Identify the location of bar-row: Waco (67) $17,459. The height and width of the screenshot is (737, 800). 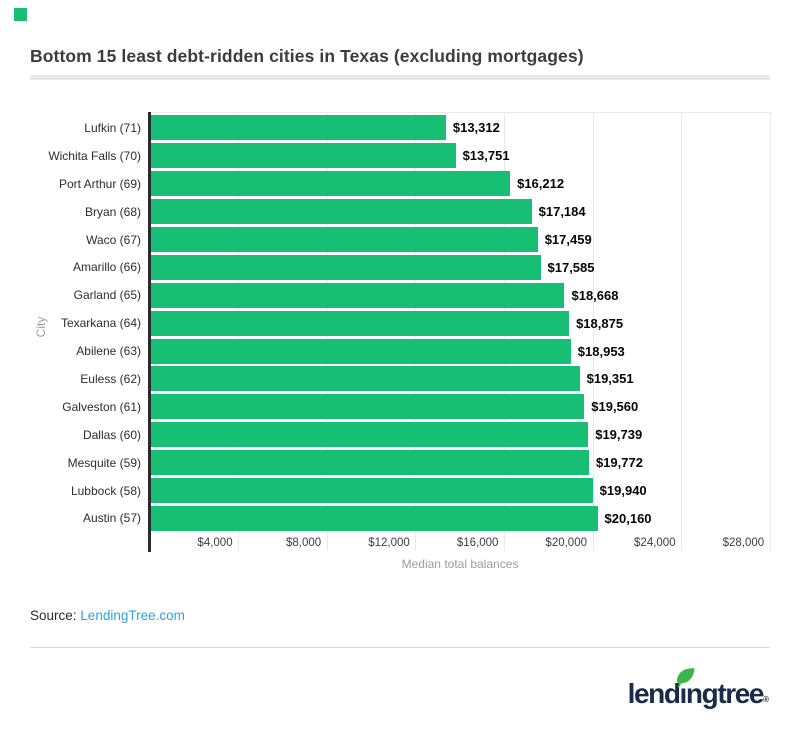
(400, 240).